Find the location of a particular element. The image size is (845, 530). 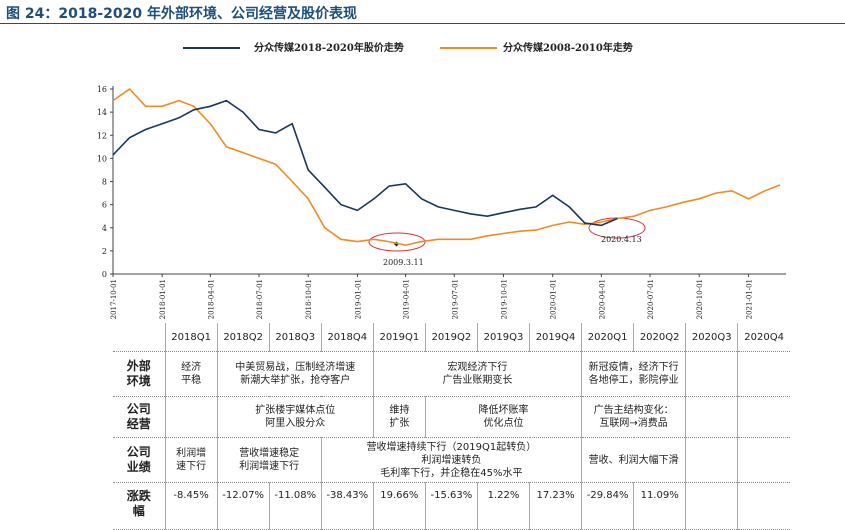

table-cell: 营收、利润大幅下滑 is located at coordinates (633, 460).